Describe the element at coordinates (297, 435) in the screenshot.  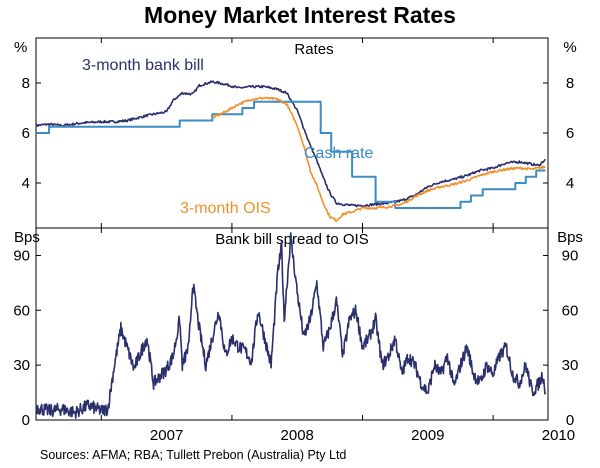
I see `x-tick-label: 2008` at that location.